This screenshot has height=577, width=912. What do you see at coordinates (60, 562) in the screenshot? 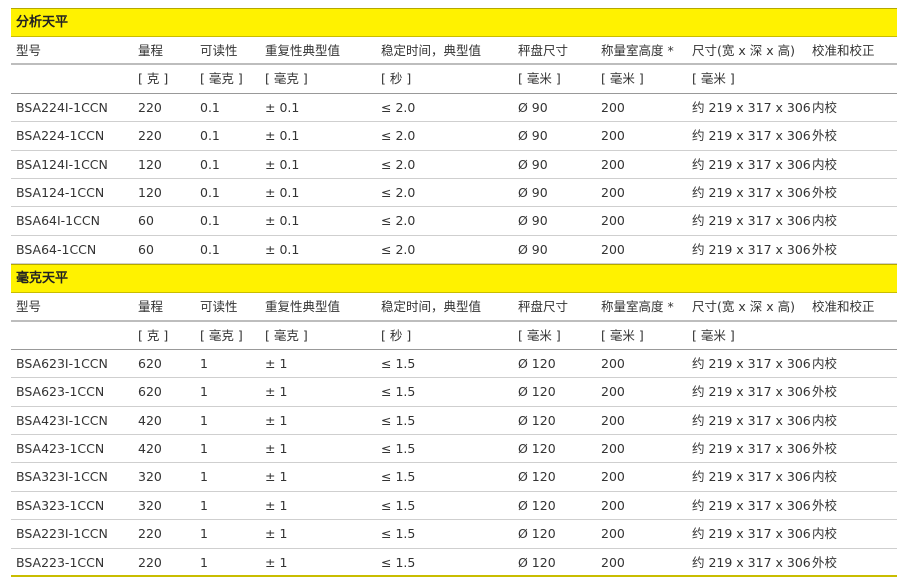
I see `model-cell: BSA223-1CCN` at bounding box center [60, 562].